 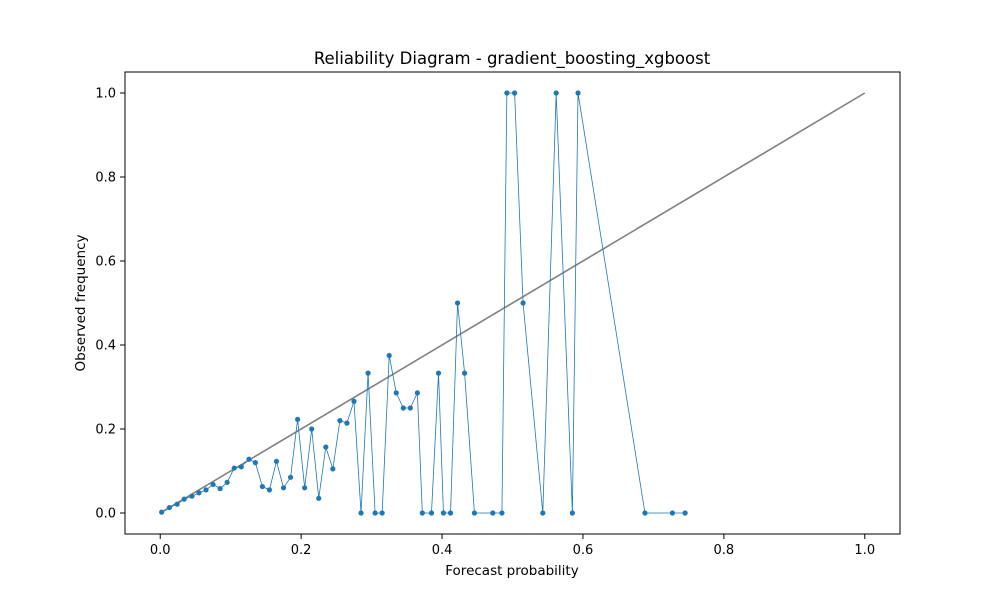 I want to click on x-axis-label: Forecast probability, so click(x=511, y=571).